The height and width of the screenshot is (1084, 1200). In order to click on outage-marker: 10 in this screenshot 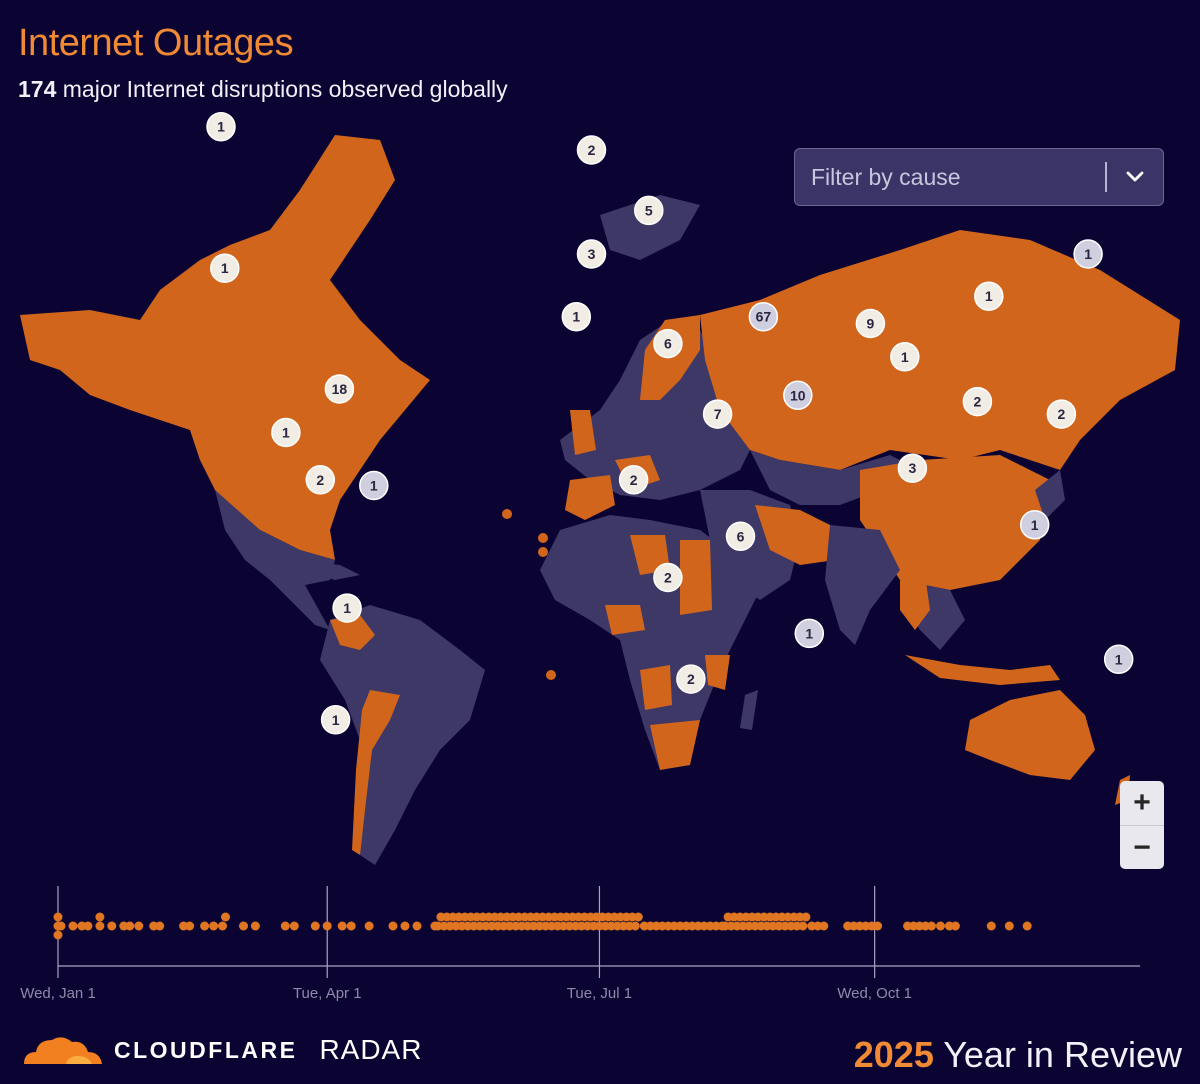, I will do `click(798, 395)`.